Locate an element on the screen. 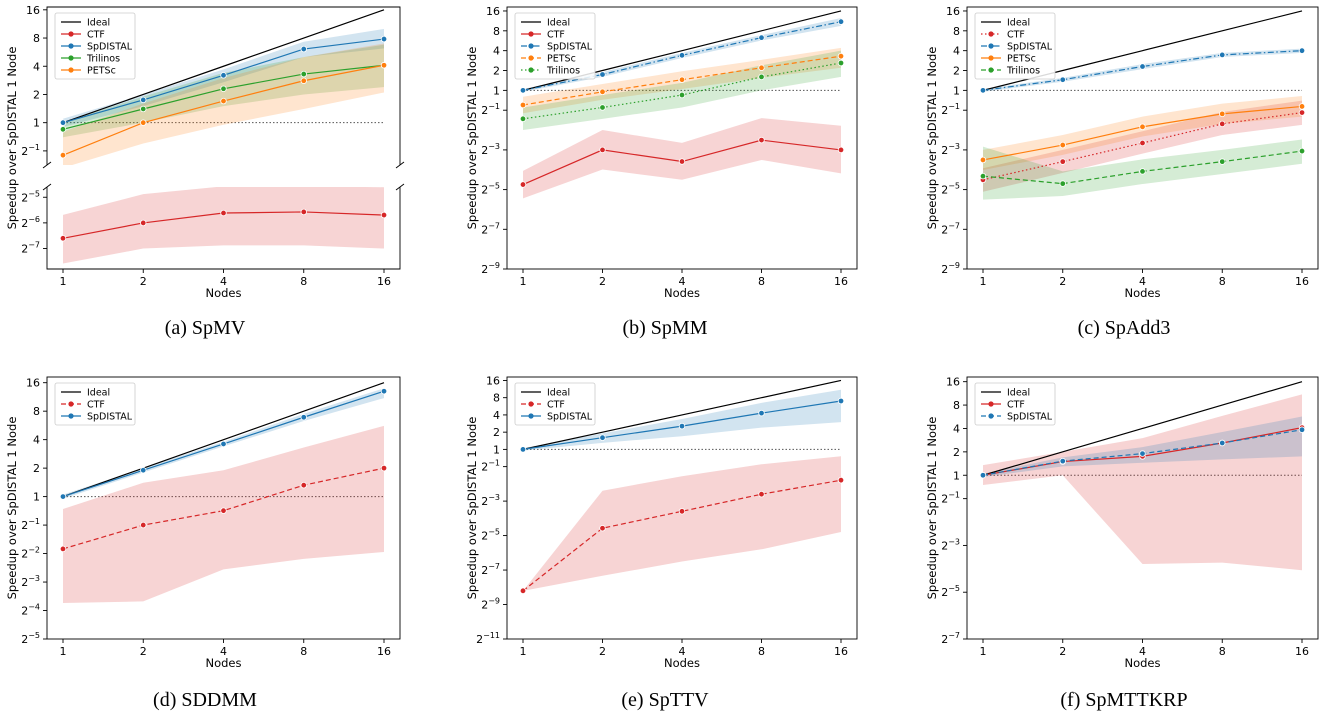 The height and width of the screenshot is (719, 1338). x-tick-label: 2 is located at coordinates (1062, 651).